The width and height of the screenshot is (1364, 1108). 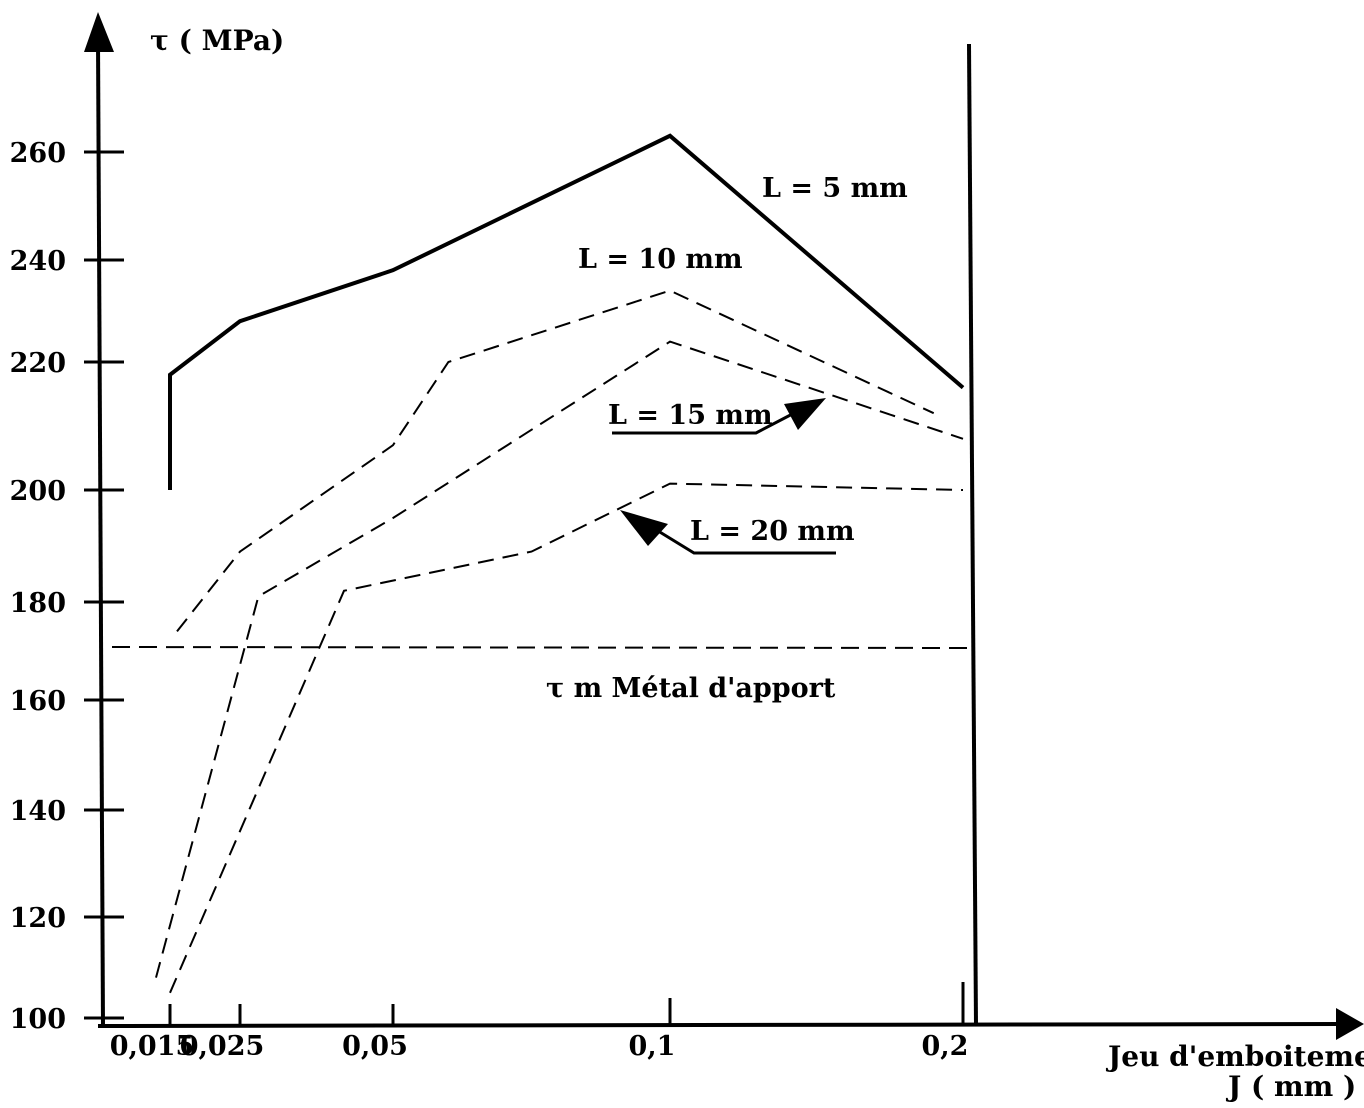 I want to click on x-axis-arrow-icon, so click(x=1350, y=1024).